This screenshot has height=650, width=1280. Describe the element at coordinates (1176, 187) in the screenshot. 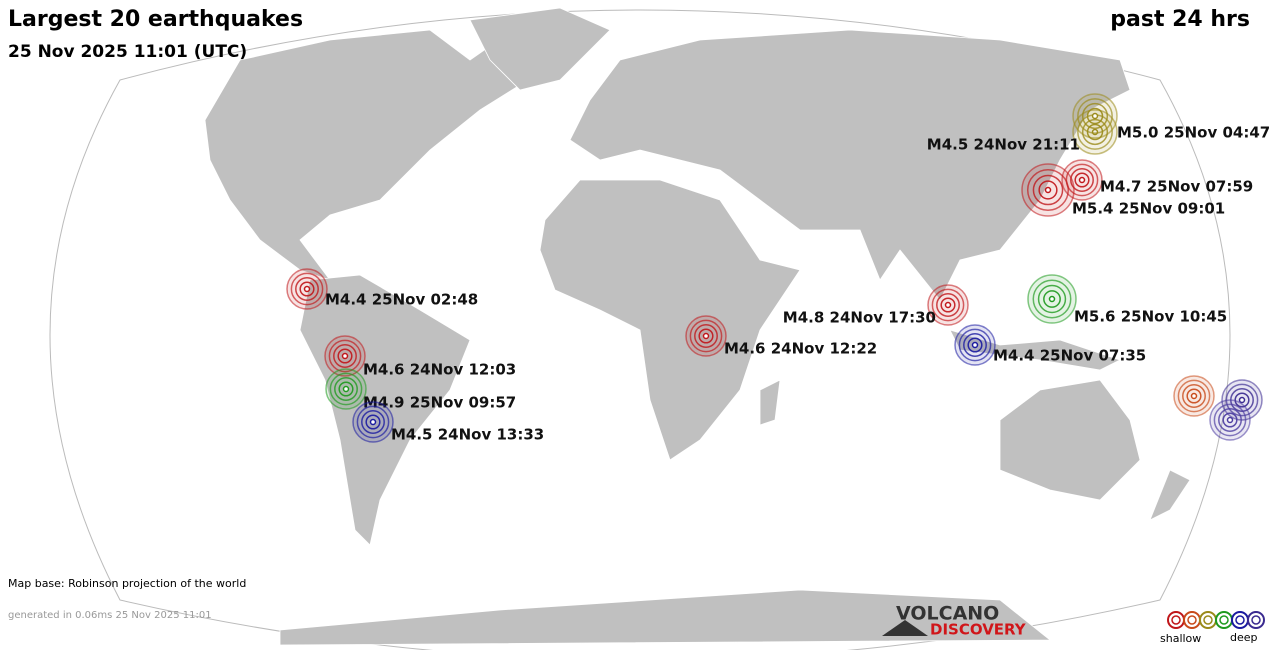

I see `quake-label: M4.7 25Nov 07:59` at that location.